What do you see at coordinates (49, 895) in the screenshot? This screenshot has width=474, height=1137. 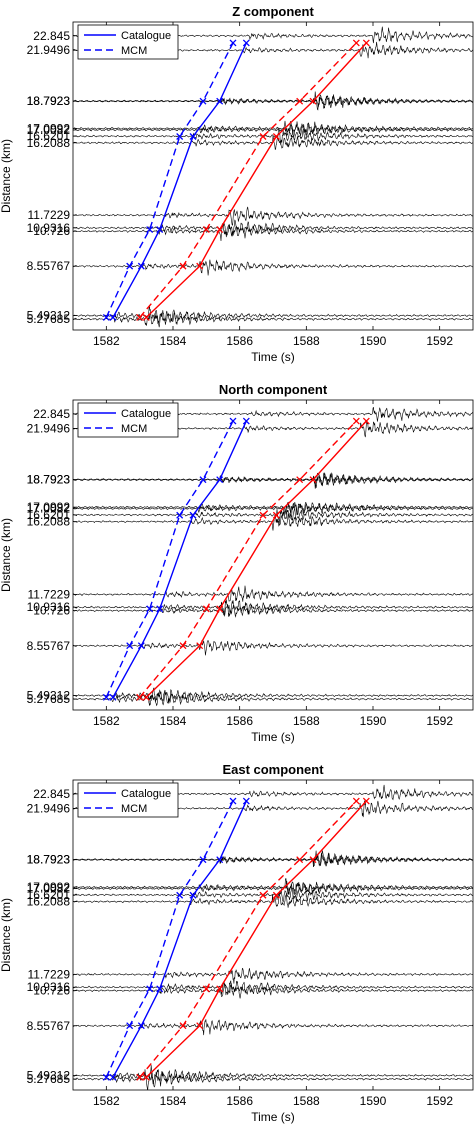 I see `y-tick-label: 16.6201` at bounding box center [49, 895].